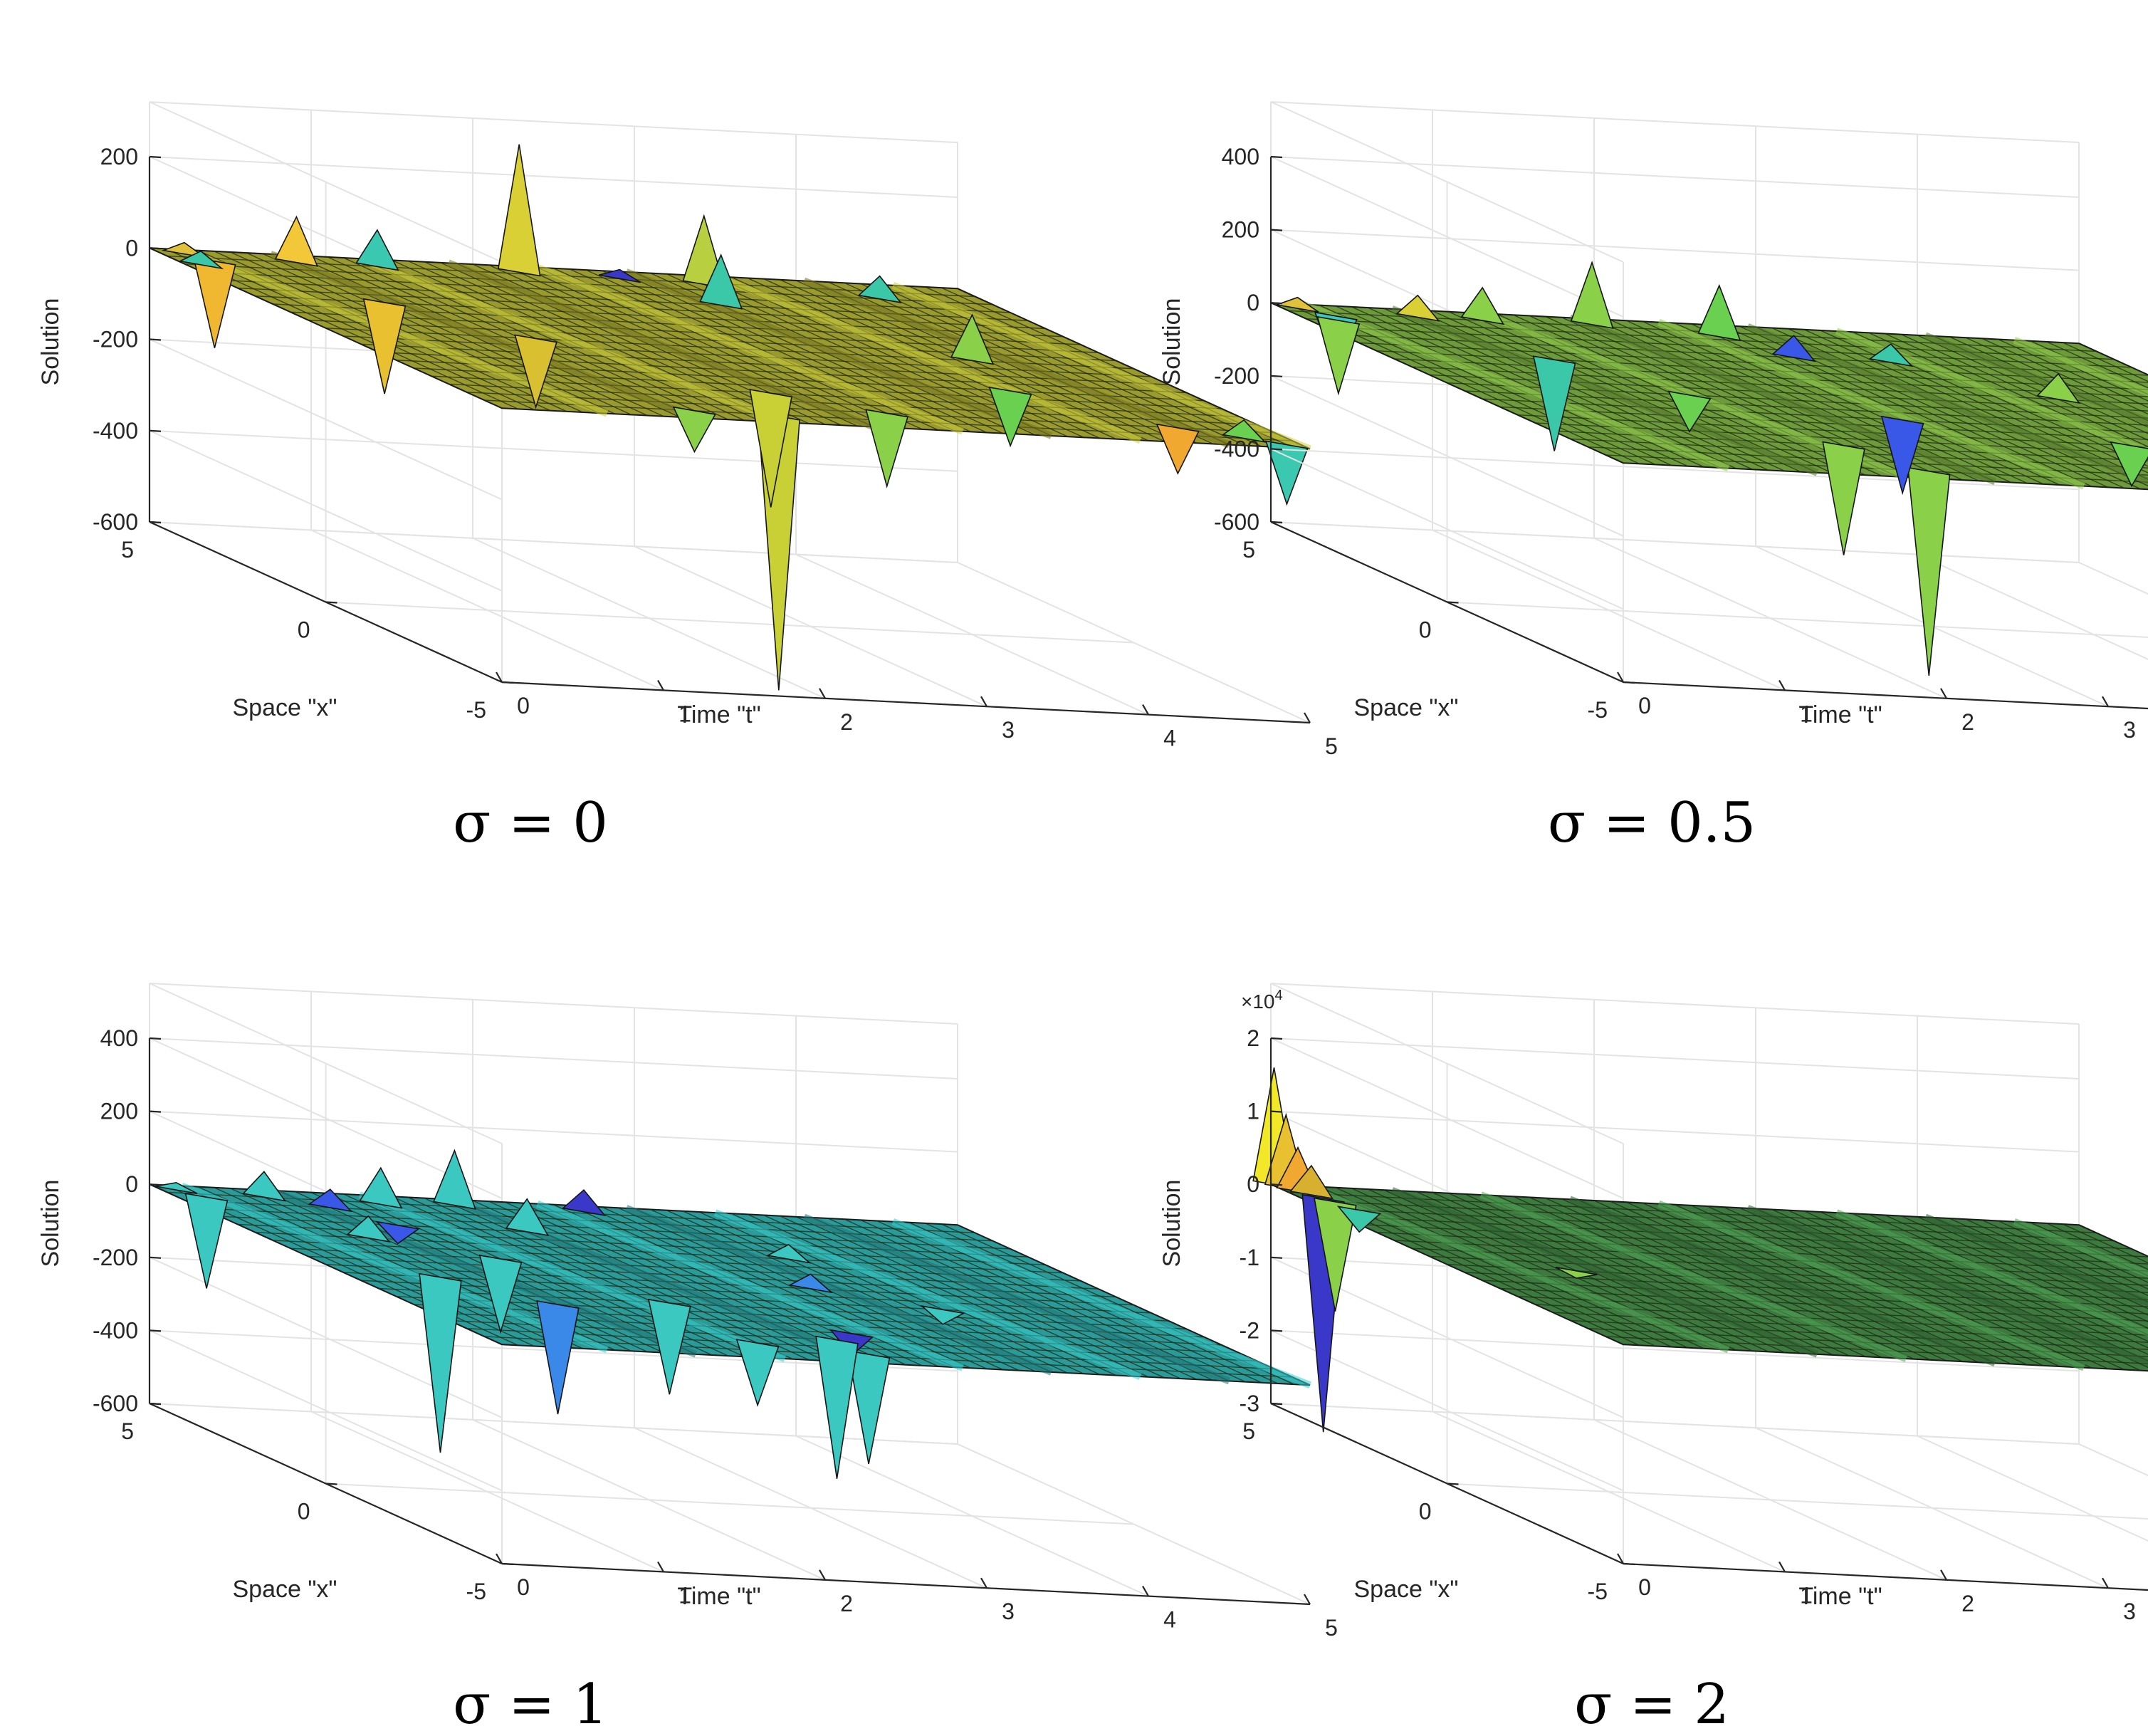  I want to click on time-tick-label: 1, so click(685, 1595).